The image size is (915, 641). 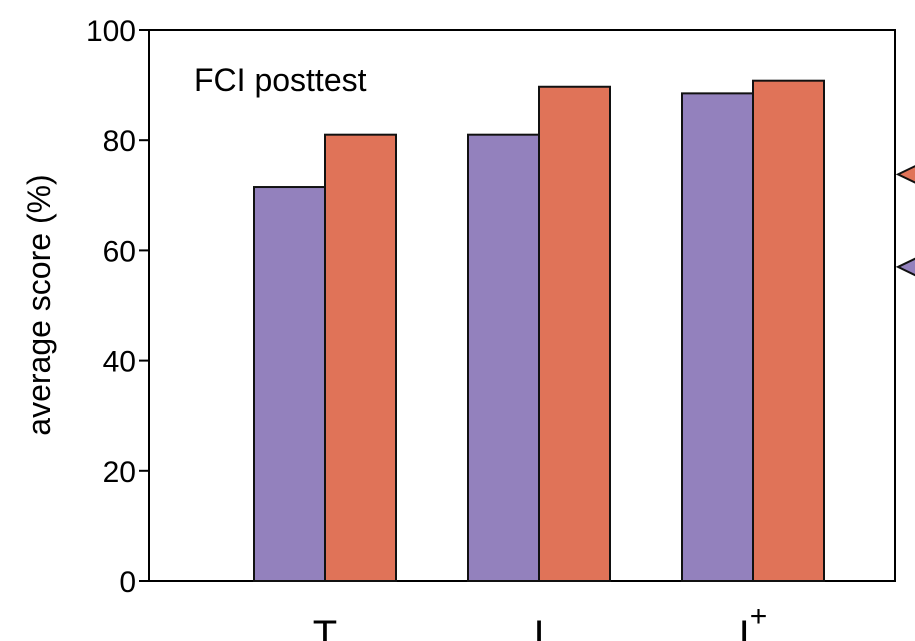 What do you see at coordinates (119, 141) in the screenshot?
I see `y-tick-label: 80` at bounding box center [119, 141].